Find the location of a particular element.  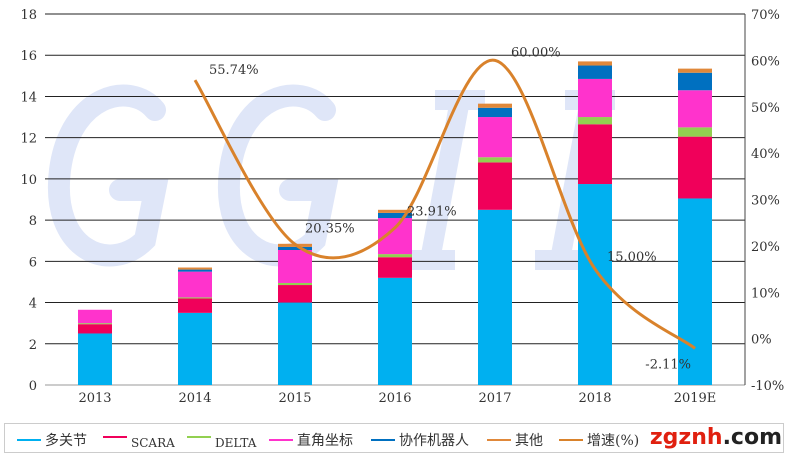

y-left-tick-label: 4 is located at coordinates (33, 304).